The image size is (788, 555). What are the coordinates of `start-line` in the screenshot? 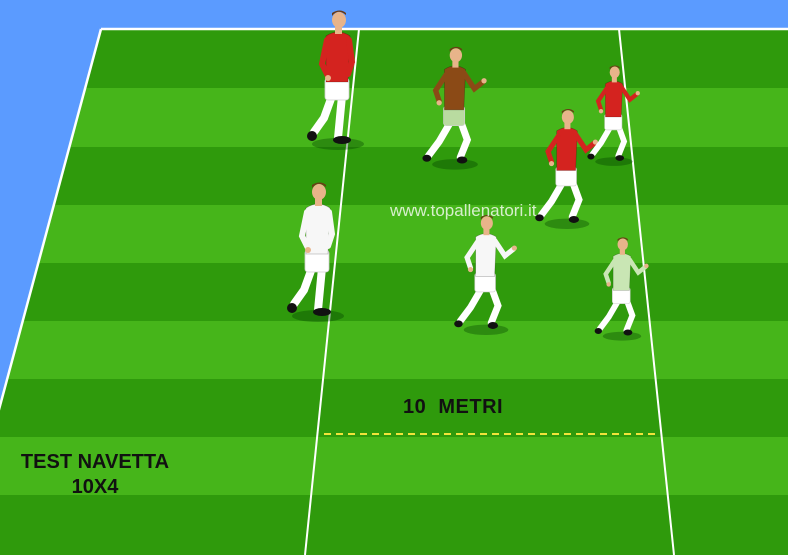 It's located at (332, 291).